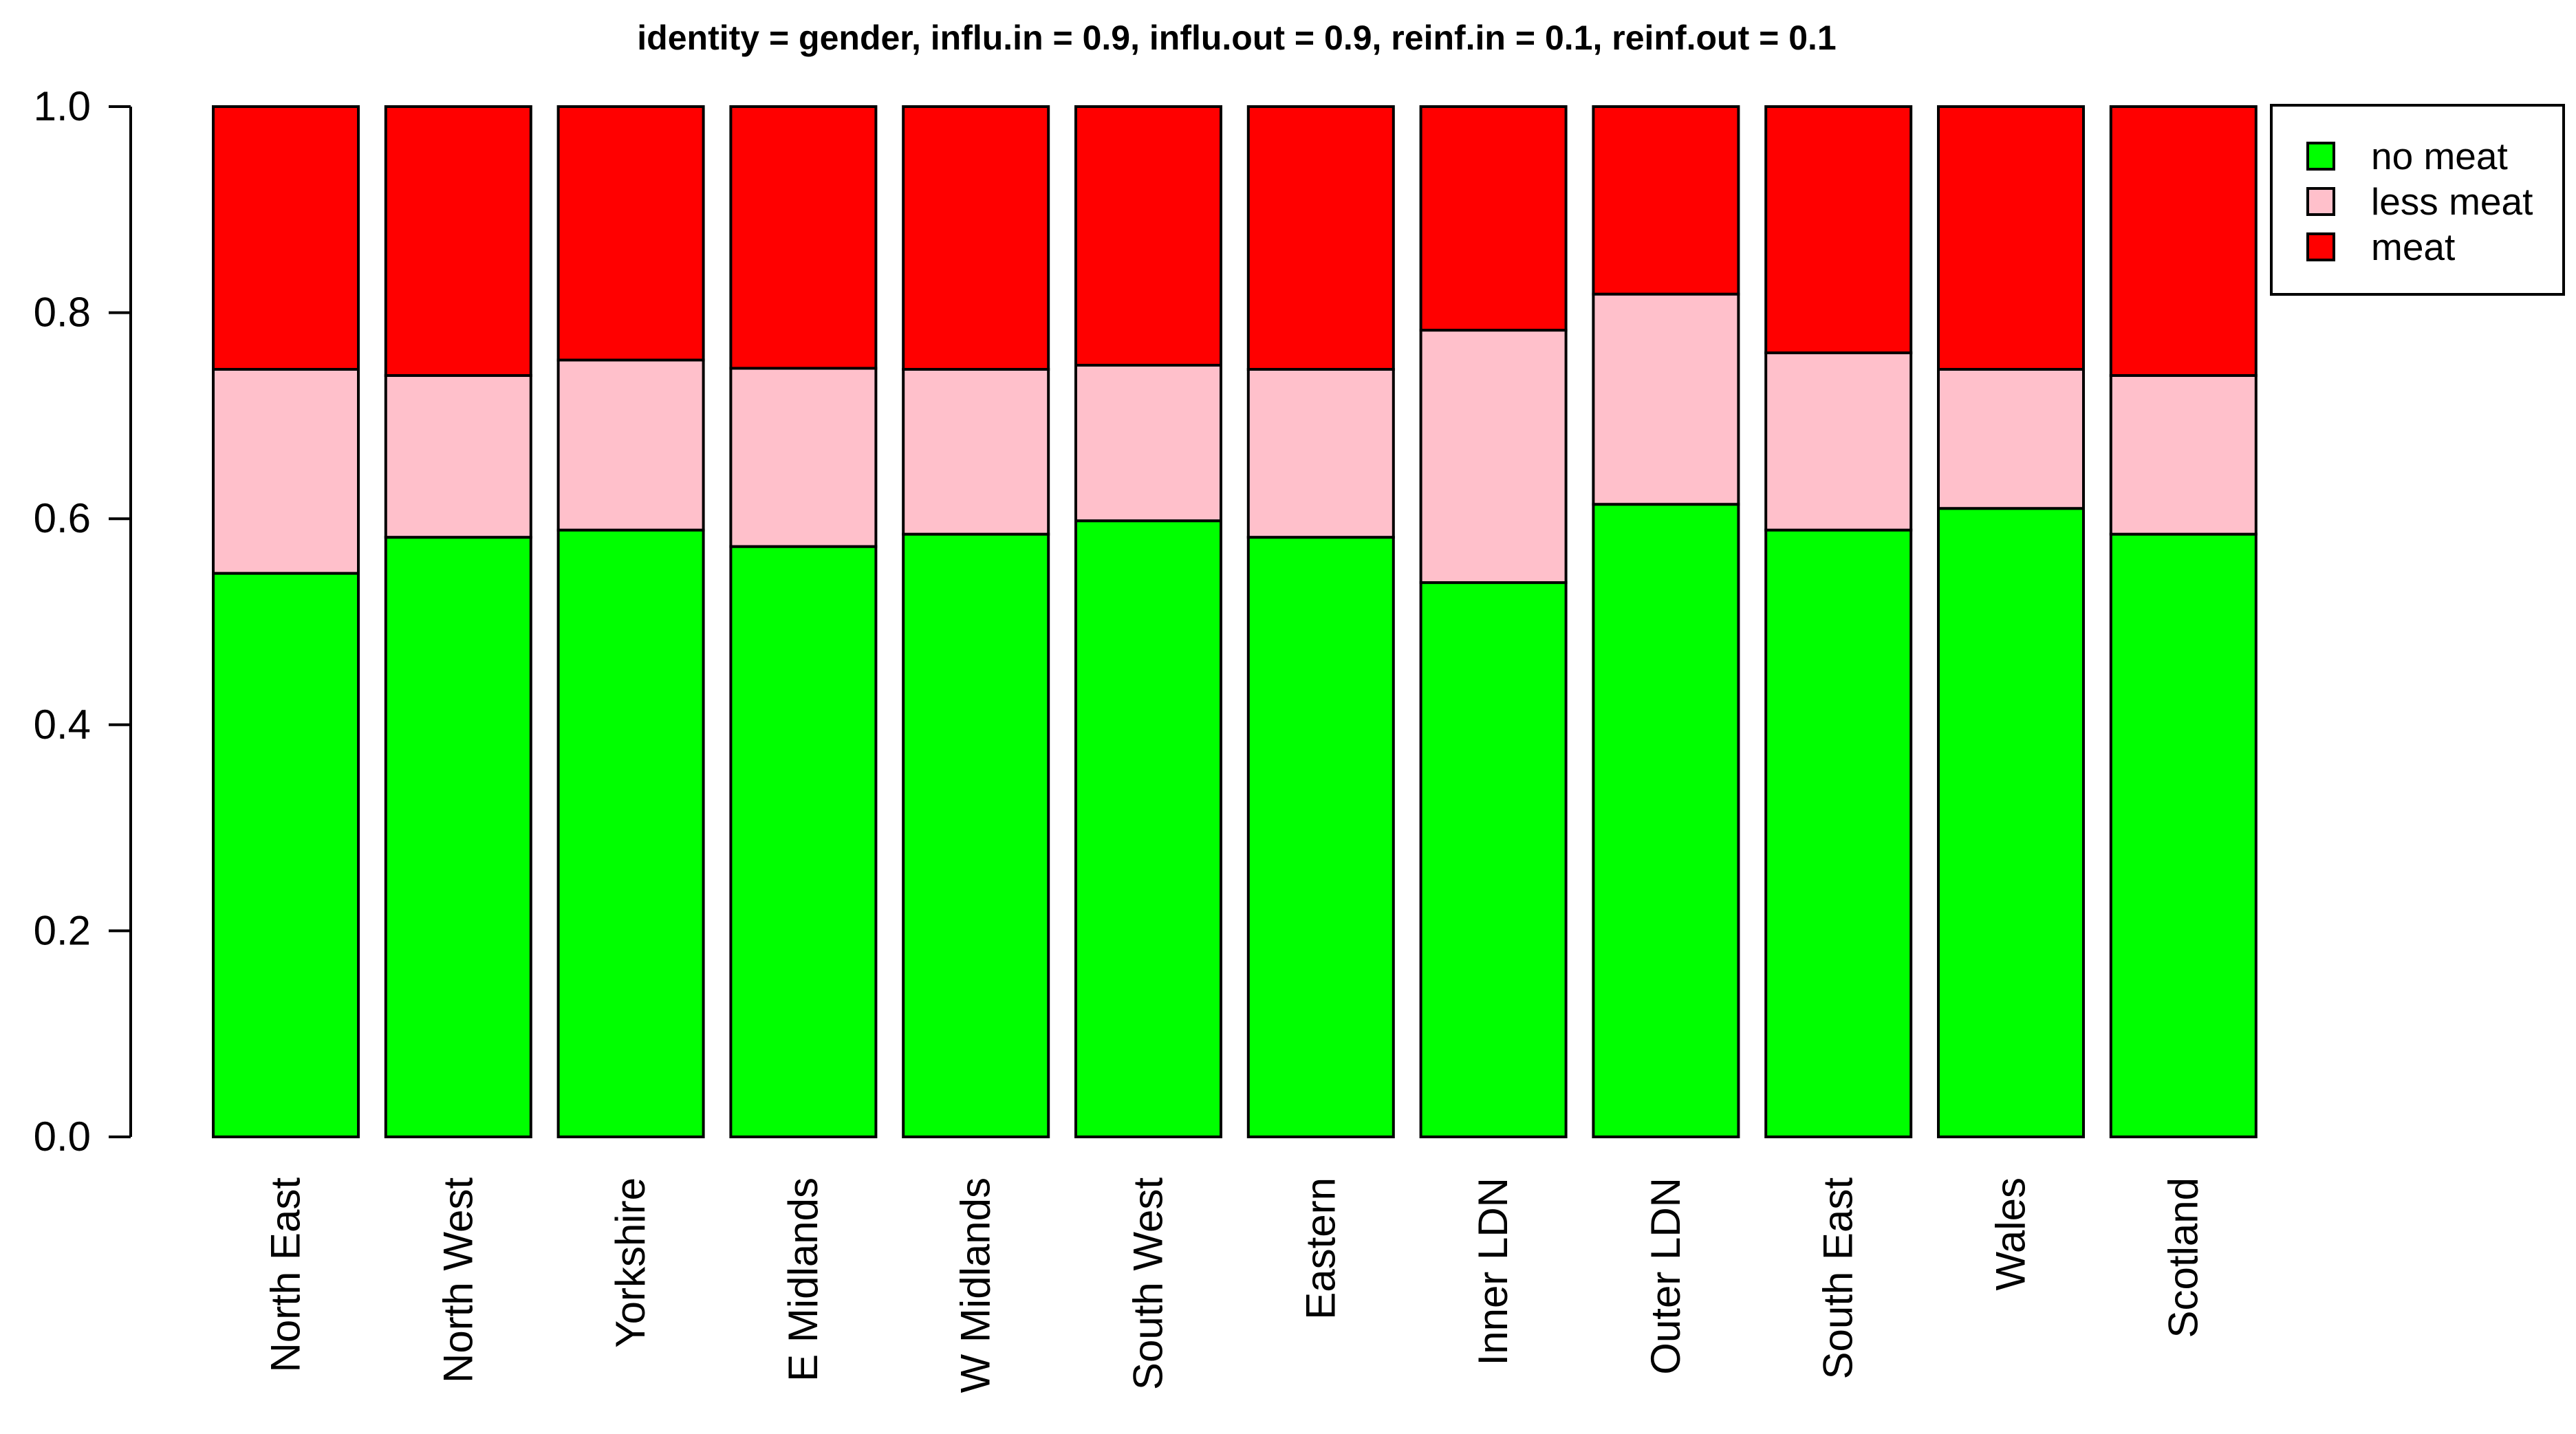 The width and height of the screenshot is (2576, 1434). Describe the element at coordinates (2413, 247) in the screenshot. I see `legend-label: meat` at that location.